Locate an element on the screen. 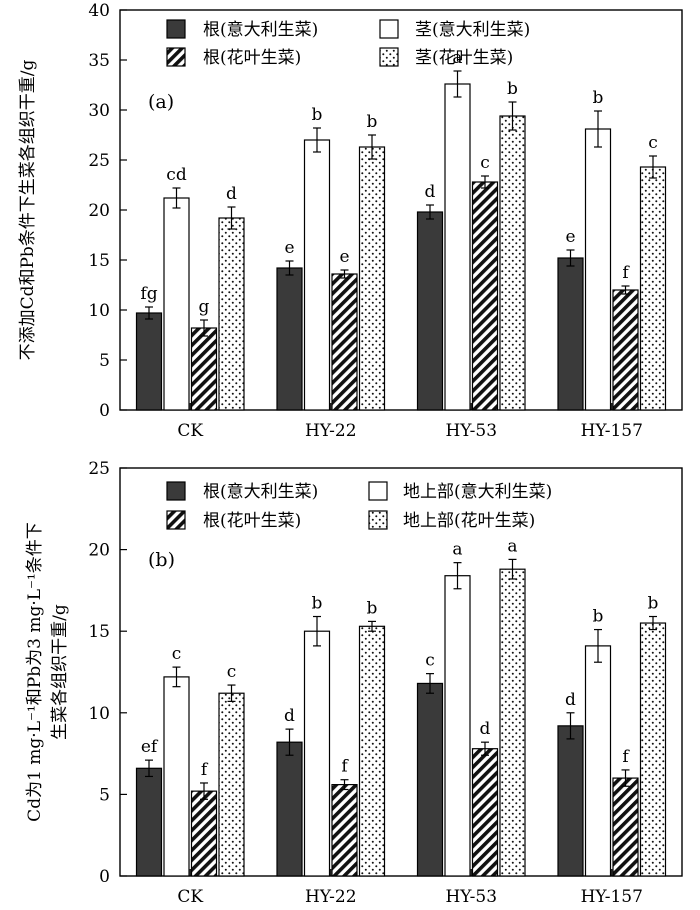  y-tick-label-a: 30 is located at coordinates (99, 111).